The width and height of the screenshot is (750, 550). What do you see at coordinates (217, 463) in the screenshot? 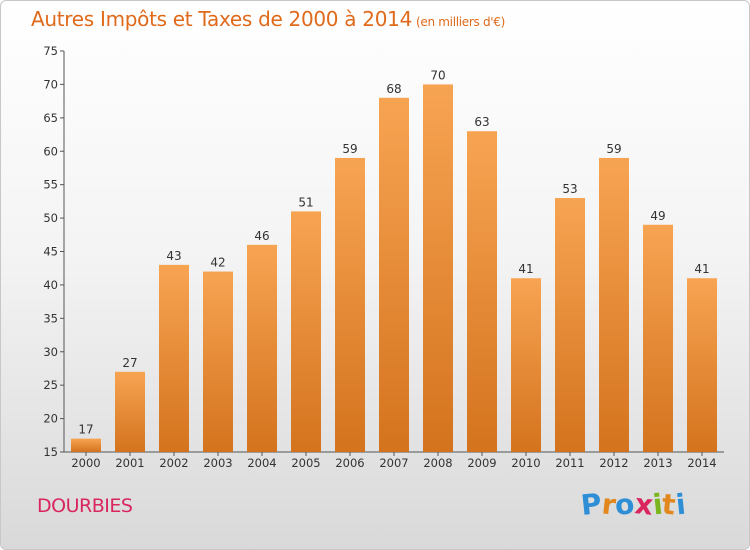
I see `x-tick-label-2003: 2003` at bounding box center [217, 463].